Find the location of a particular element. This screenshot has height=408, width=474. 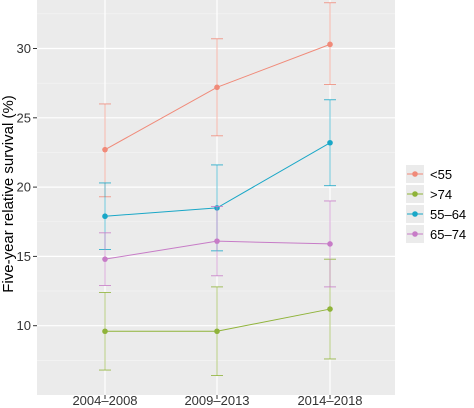

x-axis: 2004–2008 2009–2013 2014–2018 is located at coordinates (217, 400).